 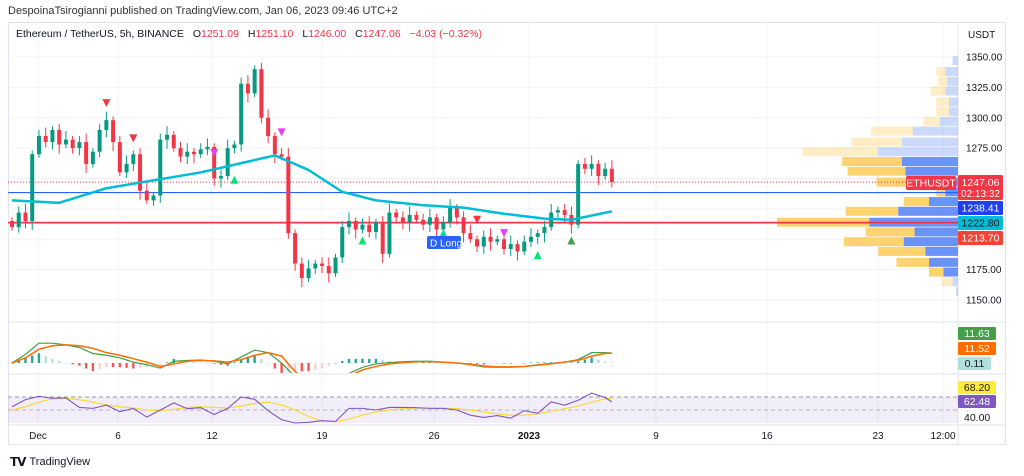 I want to click on time-tick-label: 6, so click(x=118, y=436).